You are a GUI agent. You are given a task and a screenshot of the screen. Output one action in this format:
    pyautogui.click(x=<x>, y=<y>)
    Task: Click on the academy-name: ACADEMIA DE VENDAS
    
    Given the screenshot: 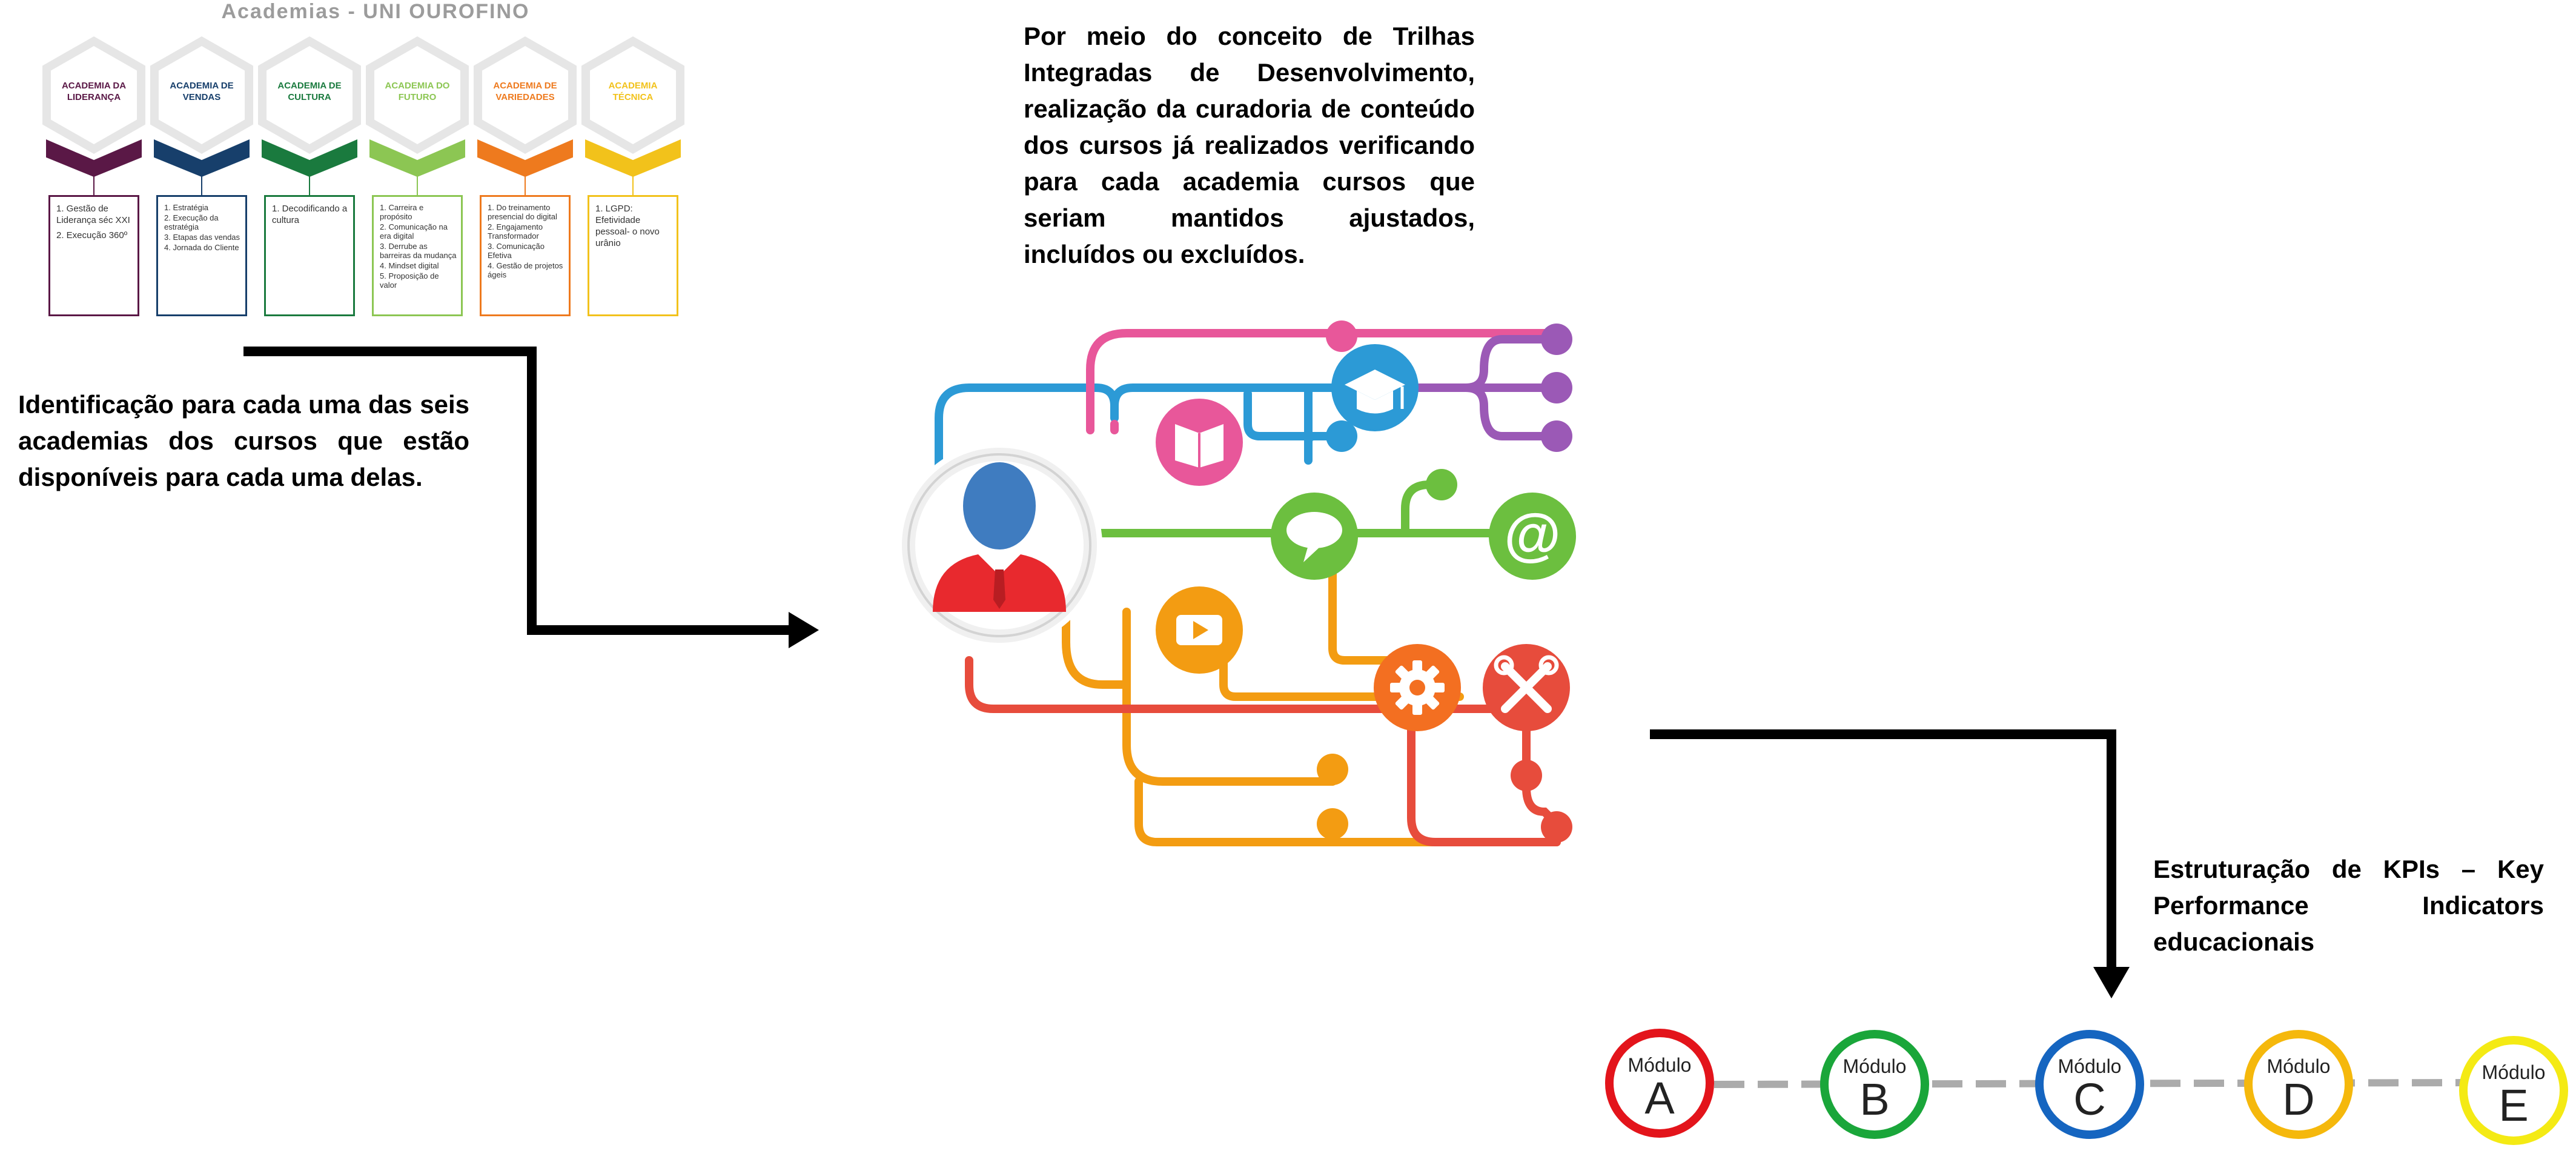 What is the action you would take?
    pyautogui.click(x=202, y=91)
    